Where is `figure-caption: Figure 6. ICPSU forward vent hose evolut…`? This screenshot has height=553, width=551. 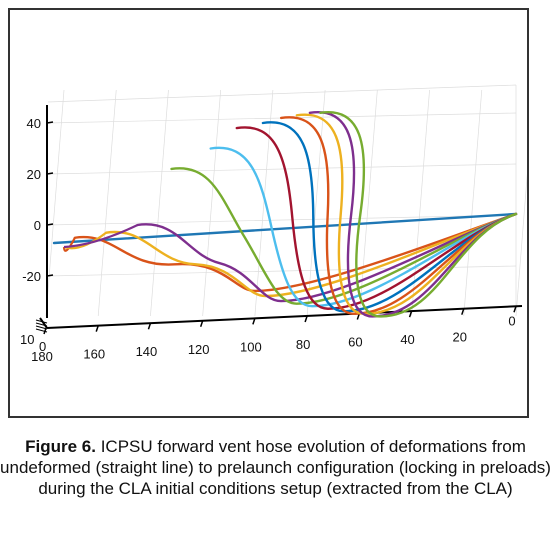 figure-caption: Figure 6. ICPSU forward vent hose evolut… is located at coordinates (275, 467).